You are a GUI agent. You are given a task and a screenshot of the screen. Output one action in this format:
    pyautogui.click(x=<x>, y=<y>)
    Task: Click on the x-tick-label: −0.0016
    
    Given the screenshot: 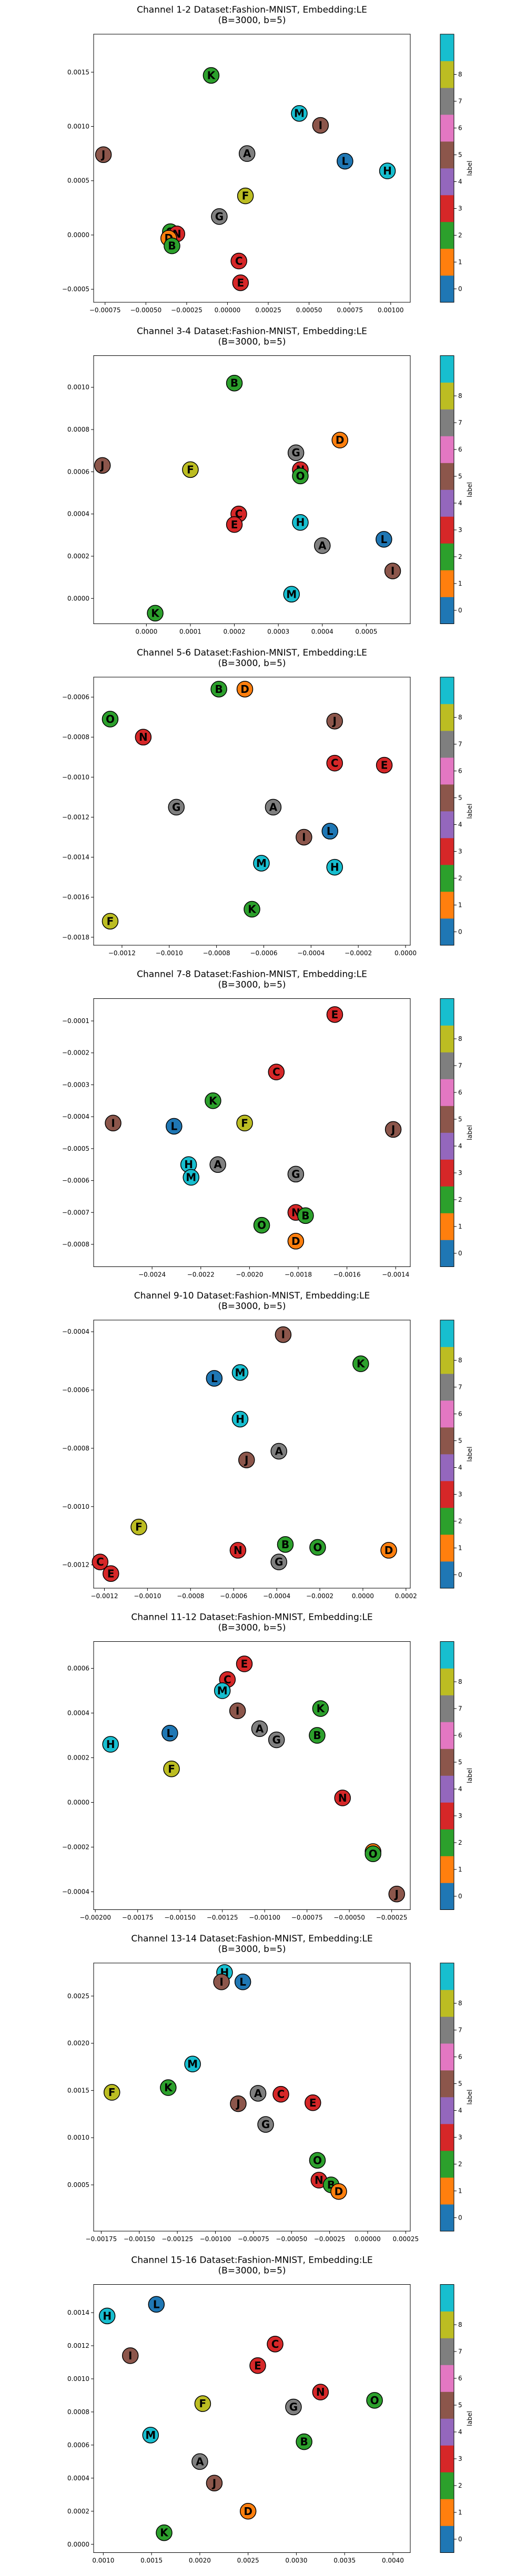 What is the action you would take?
    pyautogui.click(x=347, y=1275)
    